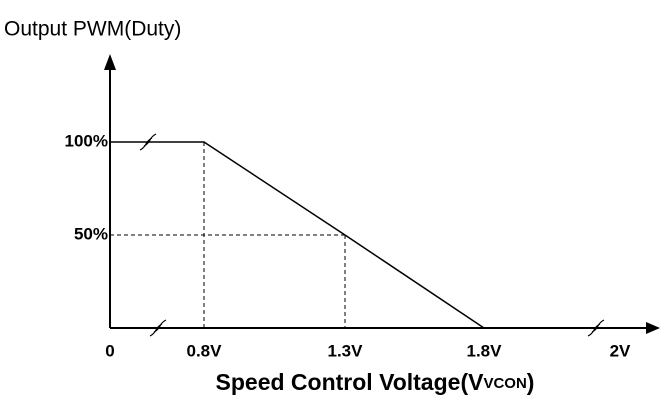 The image size is (660, 400). What do you see at coordinates (86, 140) in the screenshot?
I see `y-tick-label: 100%` at bounding box center [86, 140].